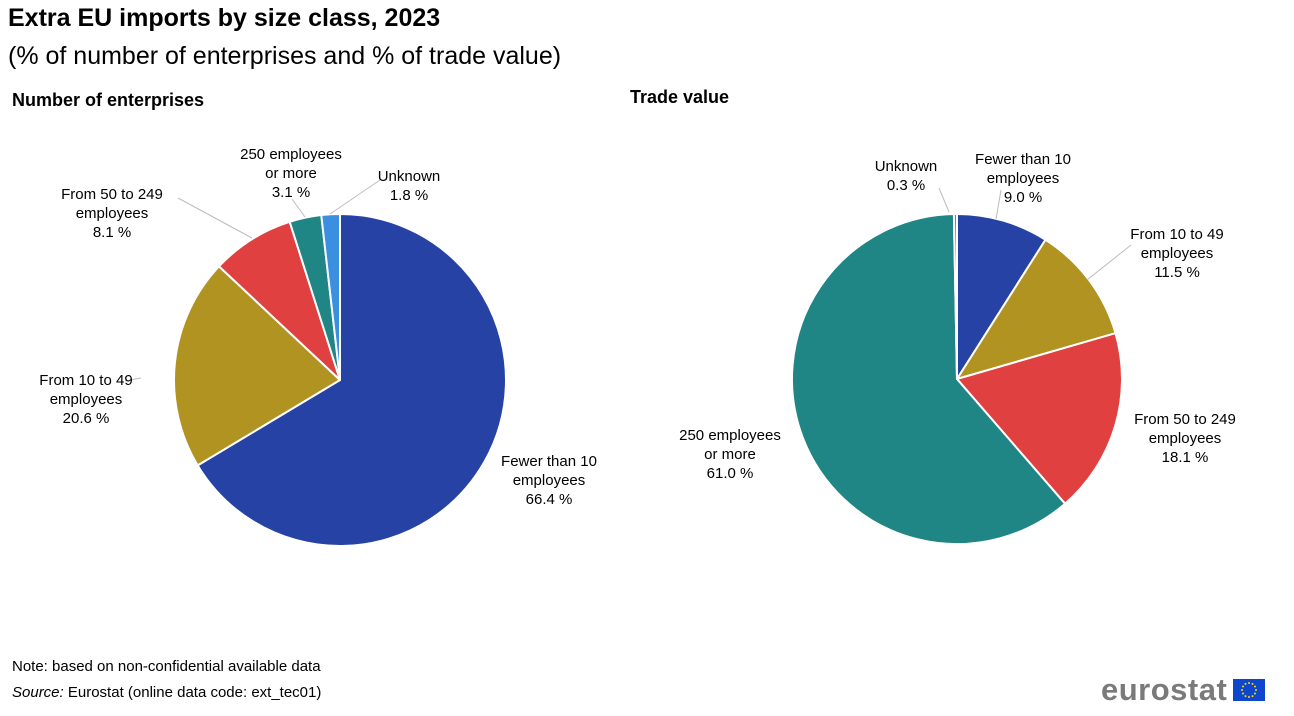 The image size is (1294, 716). What do you see at coordinates (1109, 262) in the screenshot?
I see `leader-line-trade-from-10-to-49-employees` at bounding box center [1109, 262].